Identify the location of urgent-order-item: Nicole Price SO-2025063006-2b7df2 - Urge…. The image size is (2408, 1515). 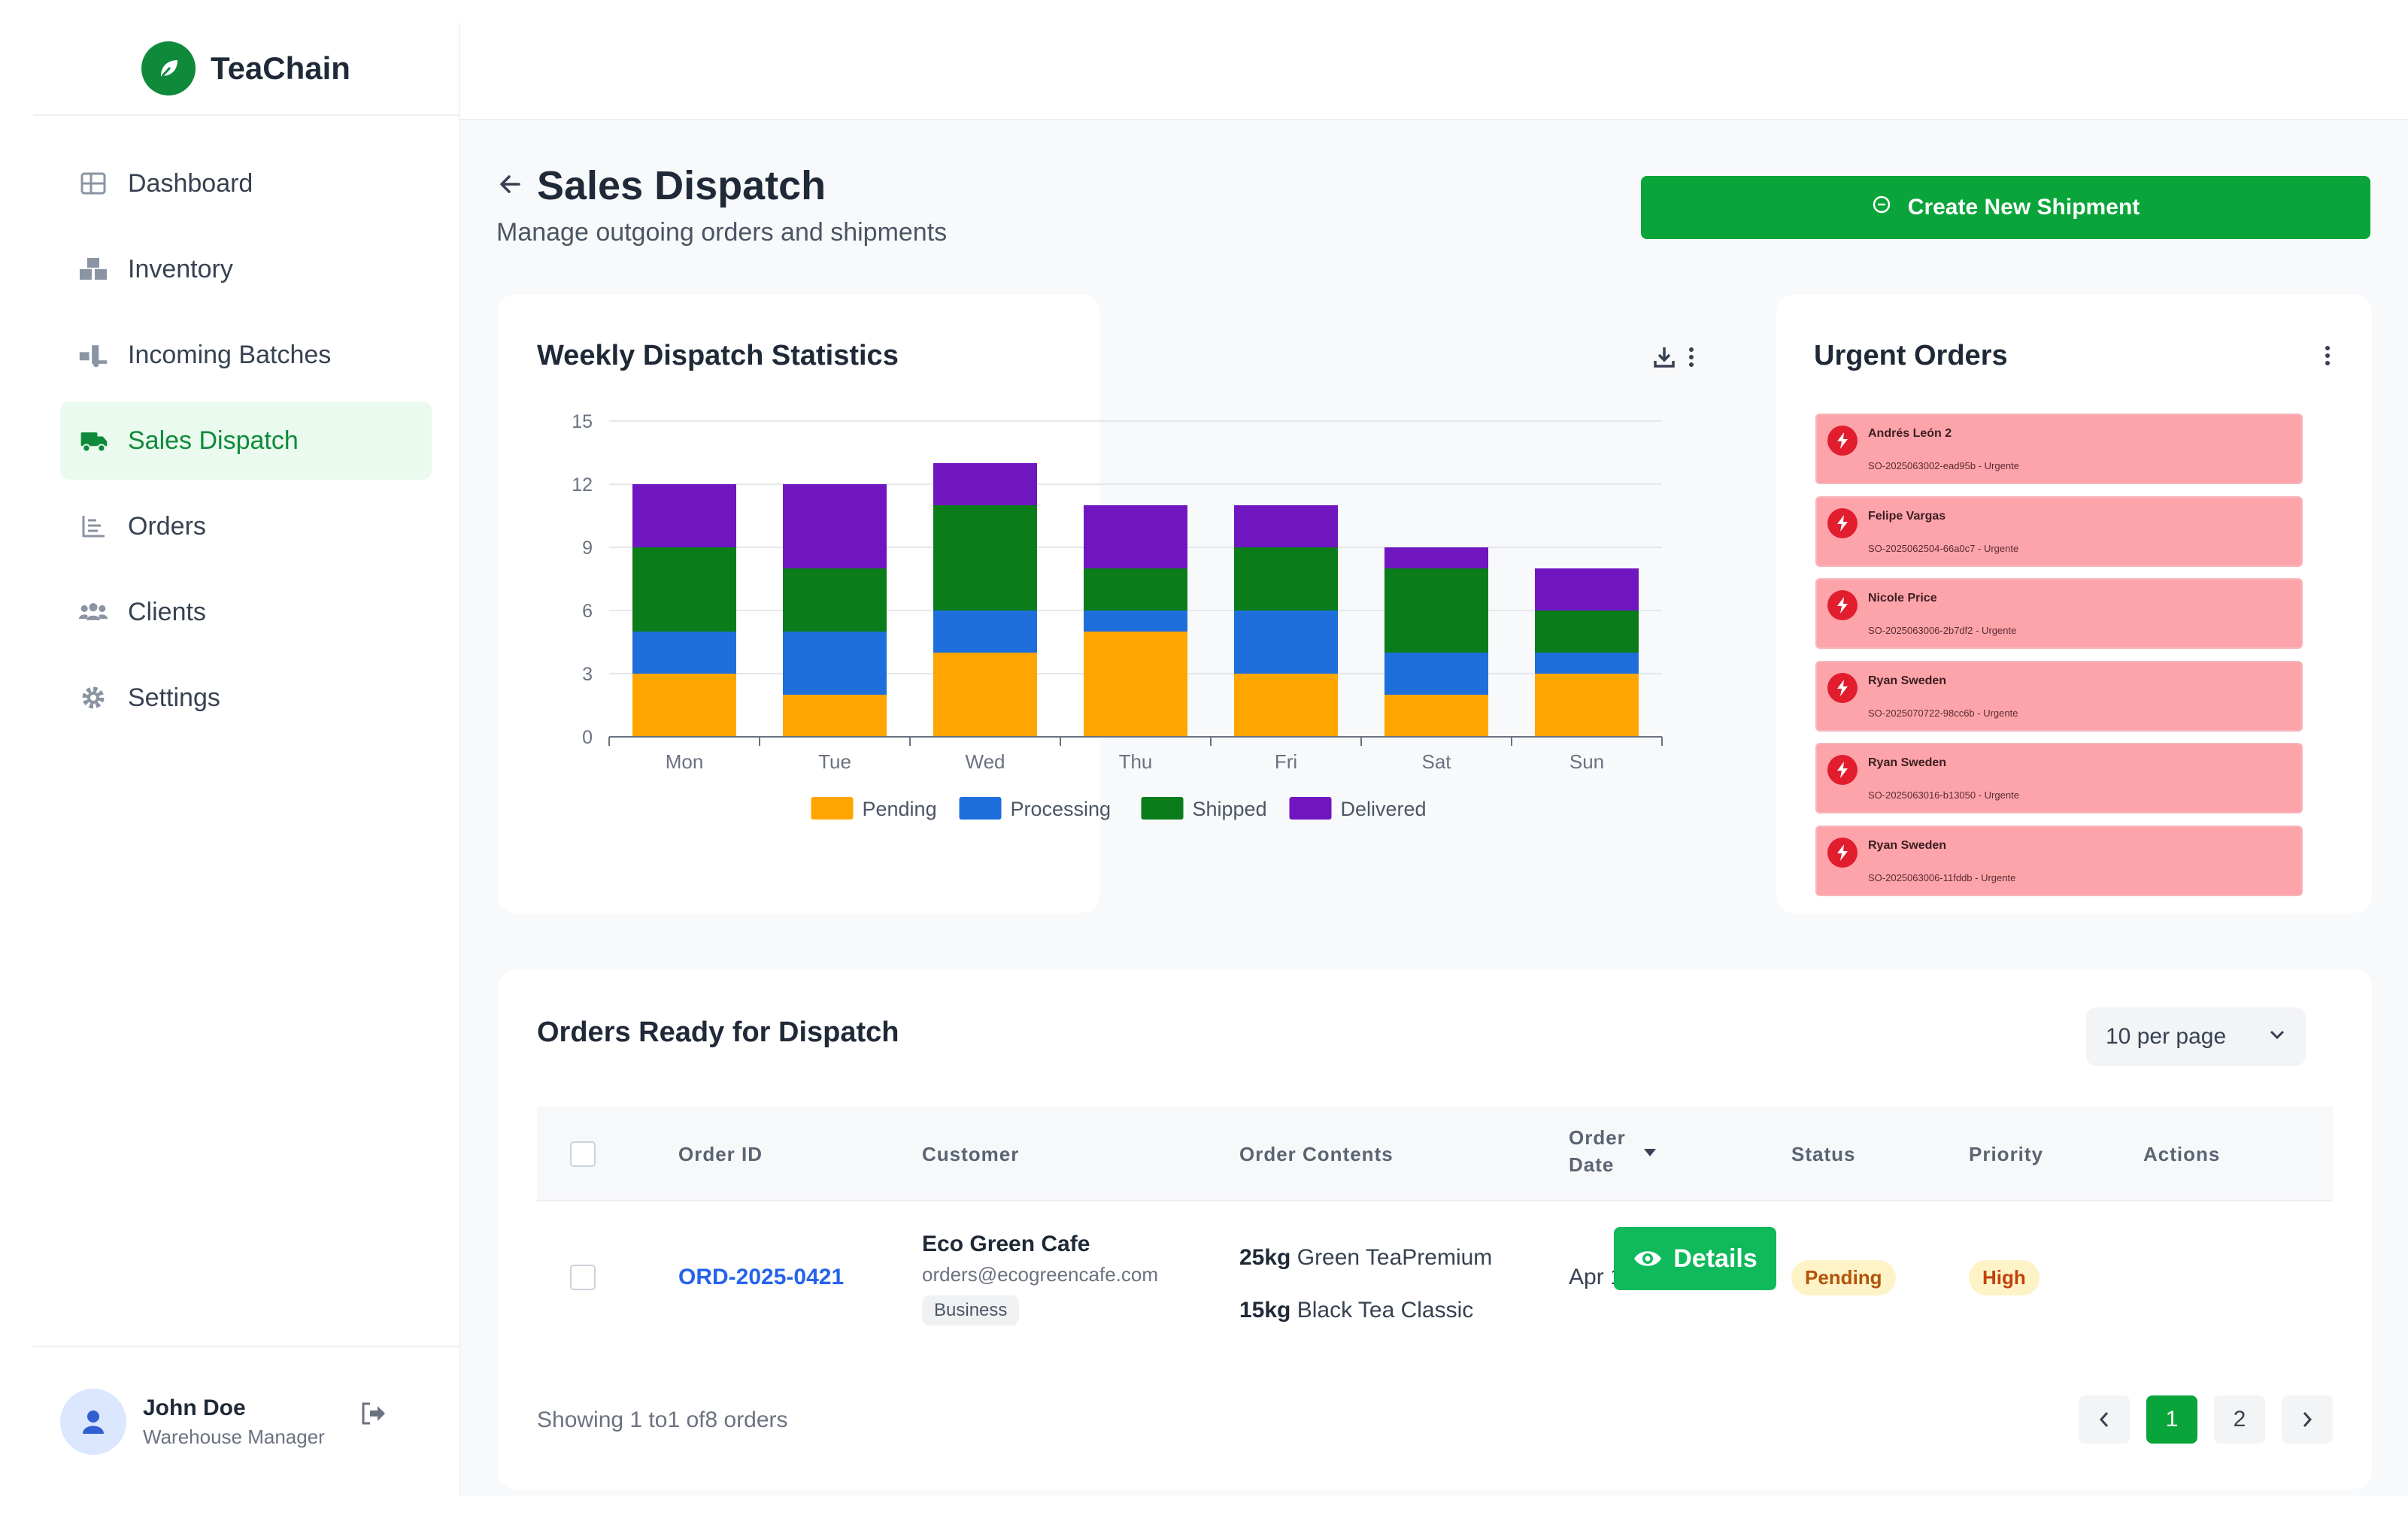
(2059, 613).